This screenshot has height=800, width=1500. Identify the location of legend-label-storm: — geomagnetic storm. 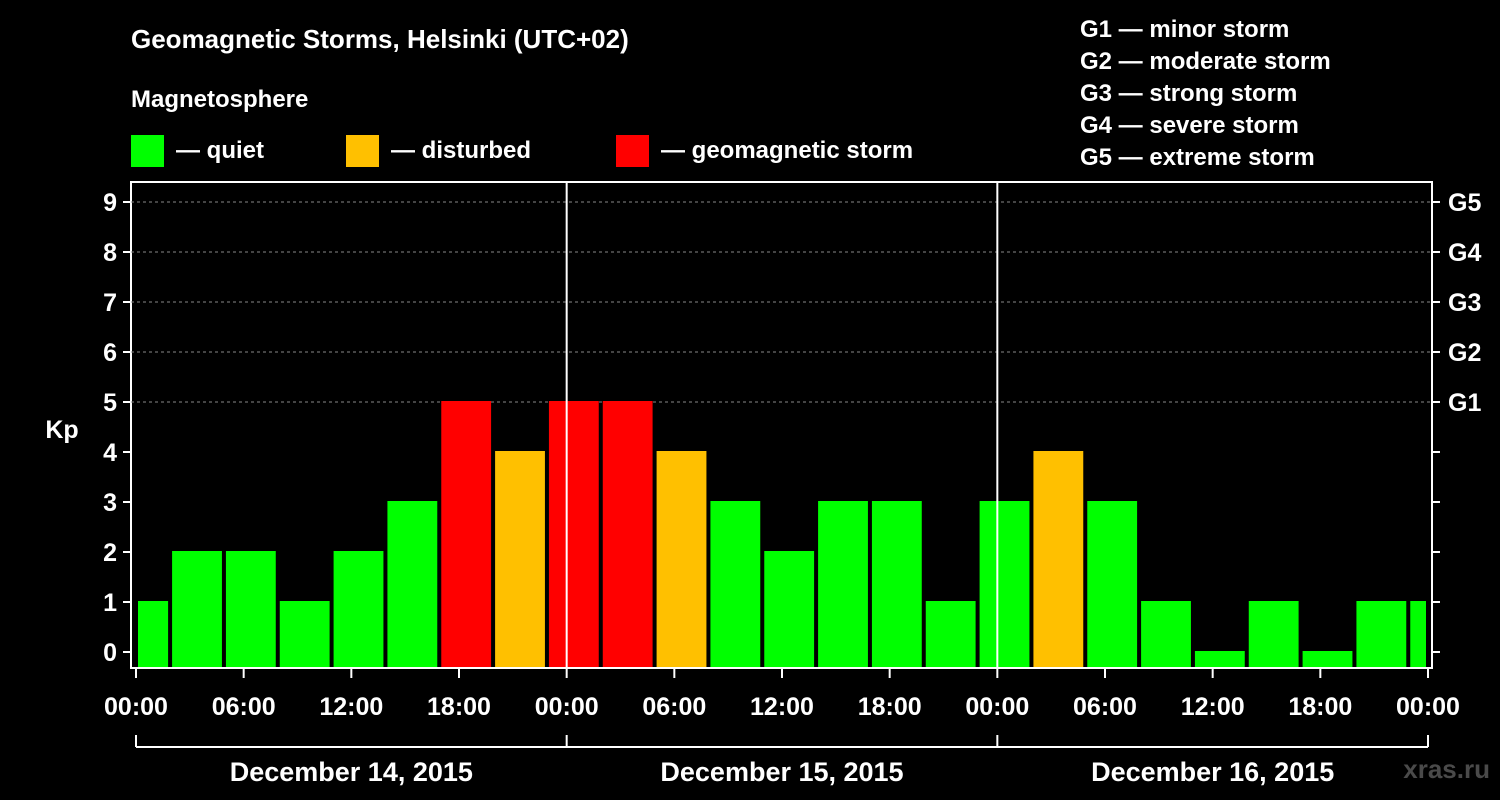
(787, 150).